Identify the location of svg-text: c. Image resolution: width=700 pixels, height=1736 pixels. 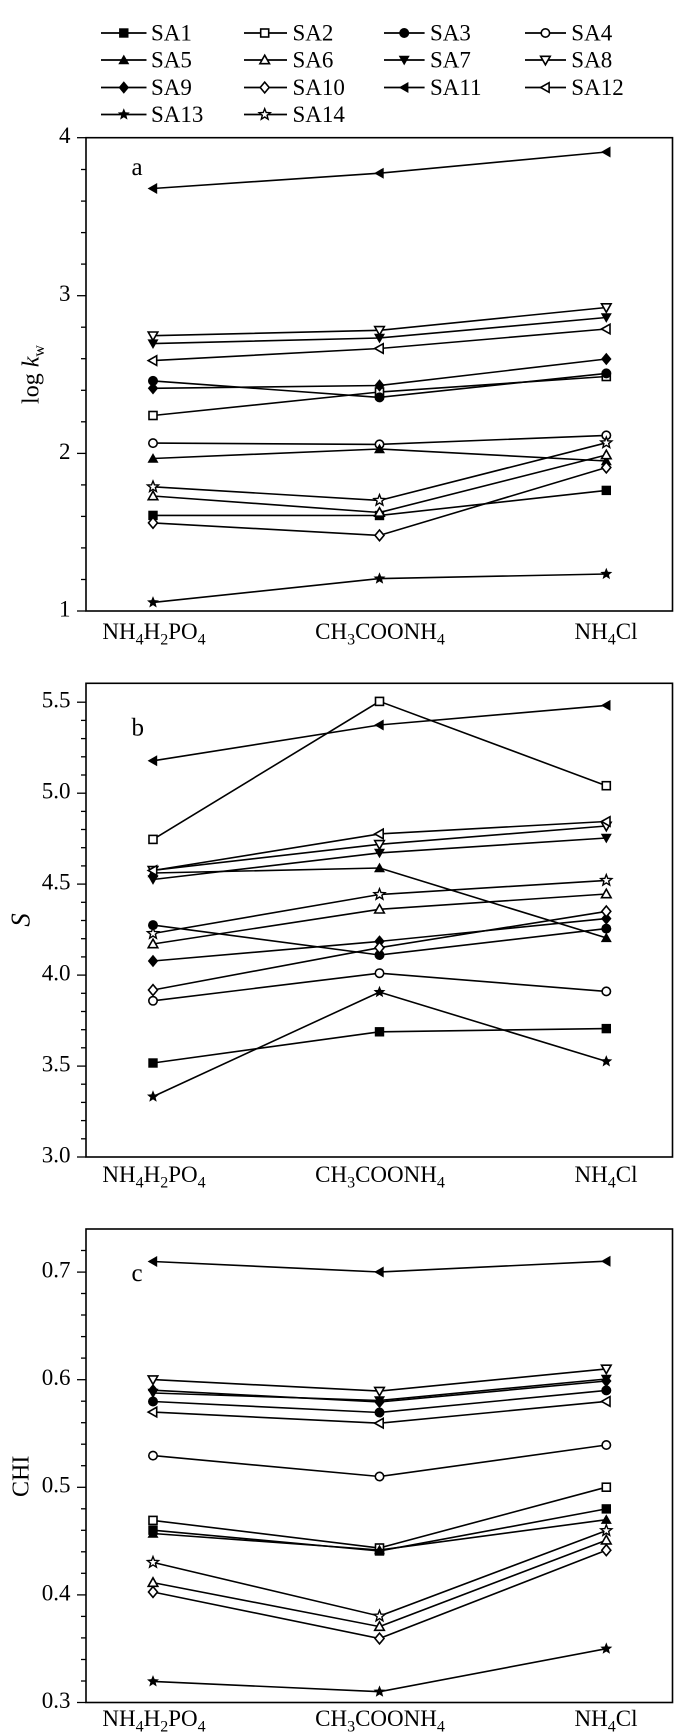
(137, 1273).